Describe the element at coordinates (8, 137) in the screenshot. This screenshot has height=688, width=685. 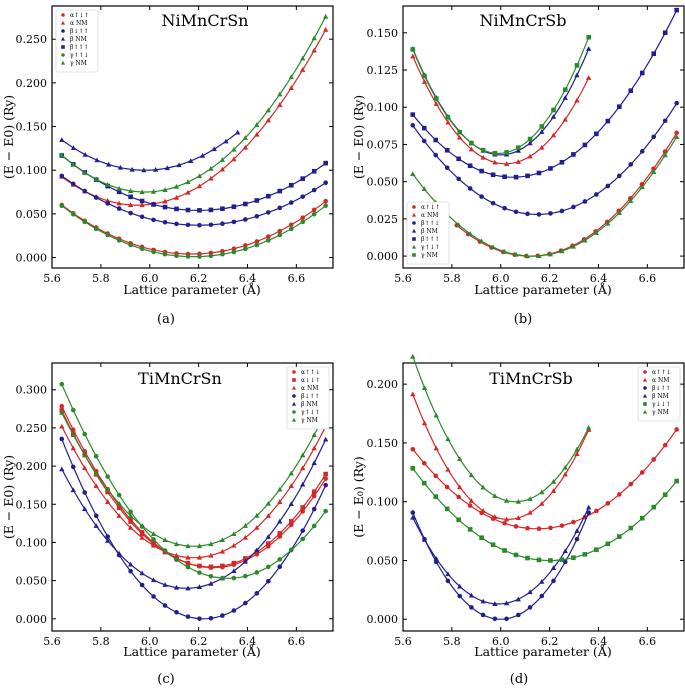
I see `panel-a-ylabel: (E − E0) (Ry)` at that location.